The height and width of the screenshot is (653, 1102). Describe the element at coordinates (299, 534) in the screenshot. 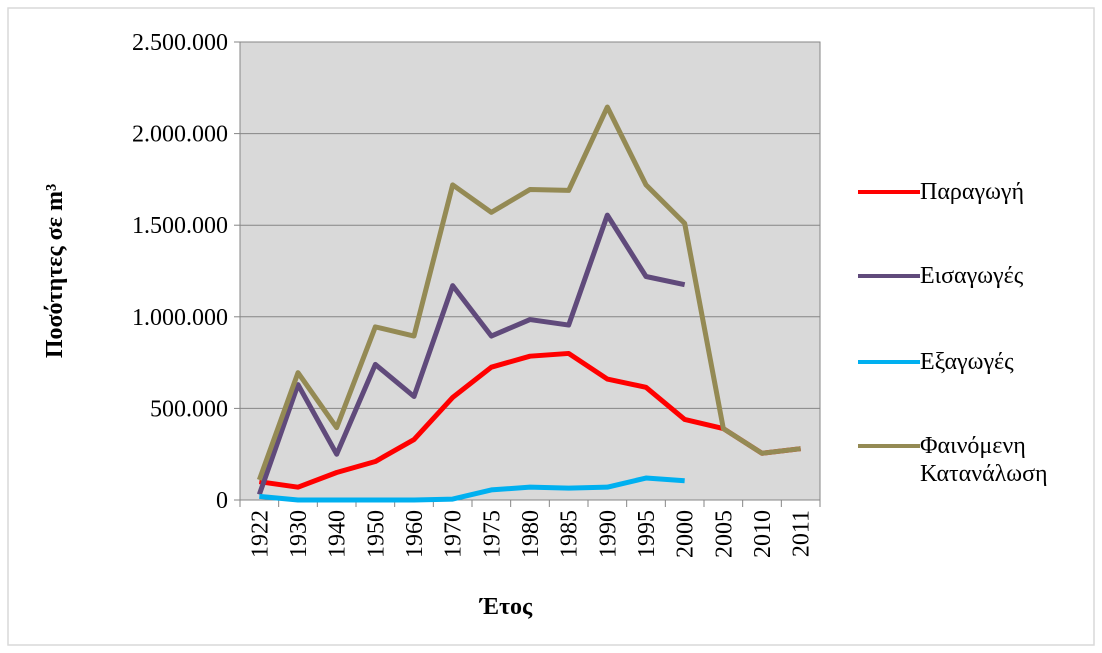

I see `x-tick-label: 1930` at that location.